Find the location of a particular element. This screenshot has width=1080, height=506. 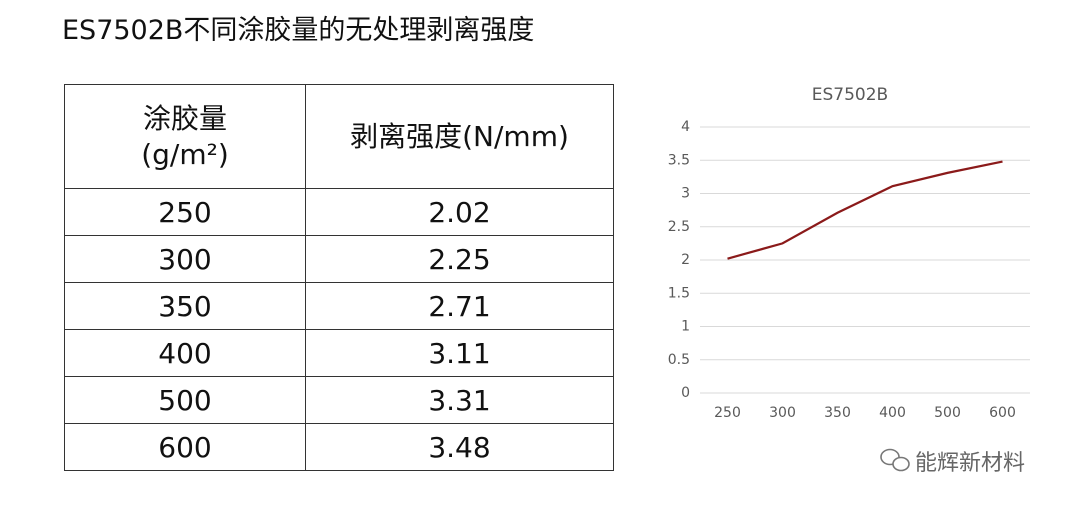

table-row: 400 3.11 is located at coordinates (339, 353).